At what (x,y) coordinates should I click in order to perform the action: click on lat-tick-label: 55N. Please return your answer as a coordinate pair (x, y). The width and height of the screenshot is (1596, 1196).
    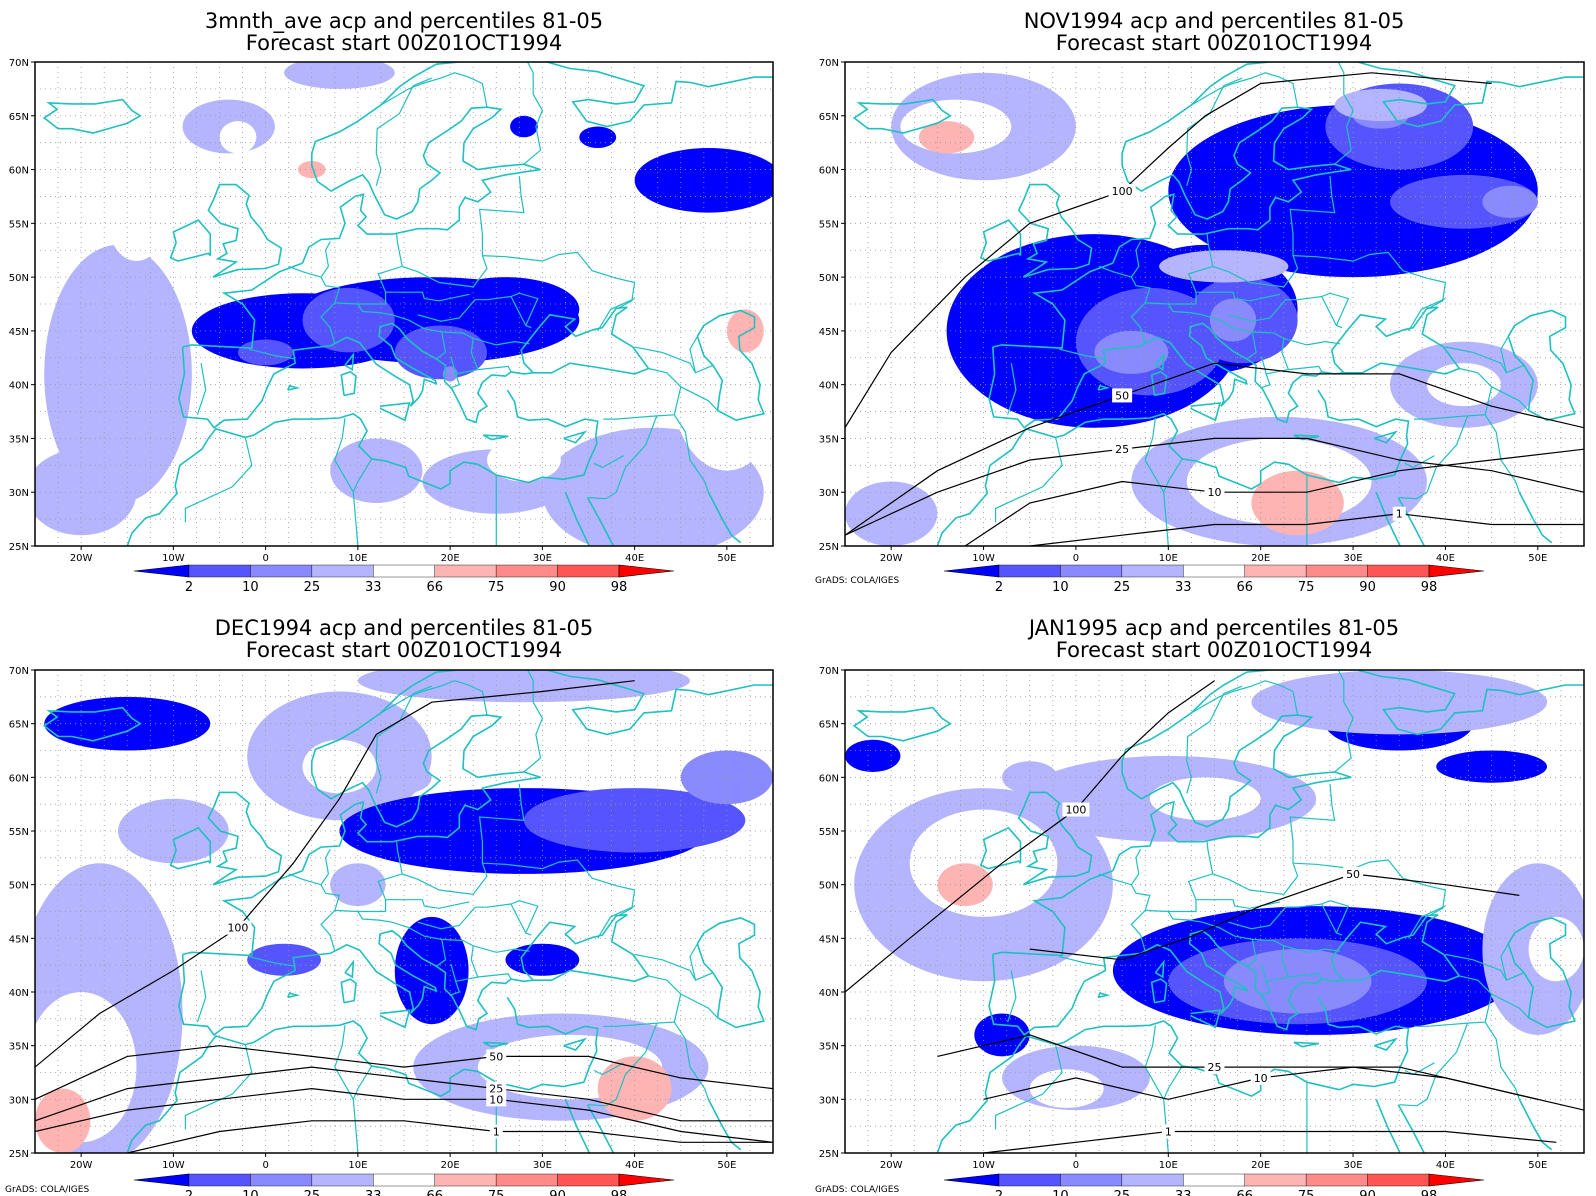
    Looking at the image, I should click on (19, 832).